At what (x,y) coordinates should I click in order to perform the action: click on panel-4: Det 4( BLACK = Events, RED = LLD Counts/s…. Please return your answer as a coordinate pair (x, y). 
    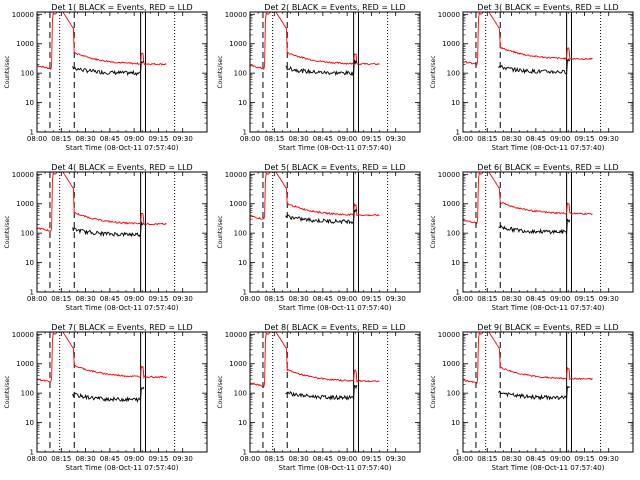
    Looking at the image, I should click on (106, 237).